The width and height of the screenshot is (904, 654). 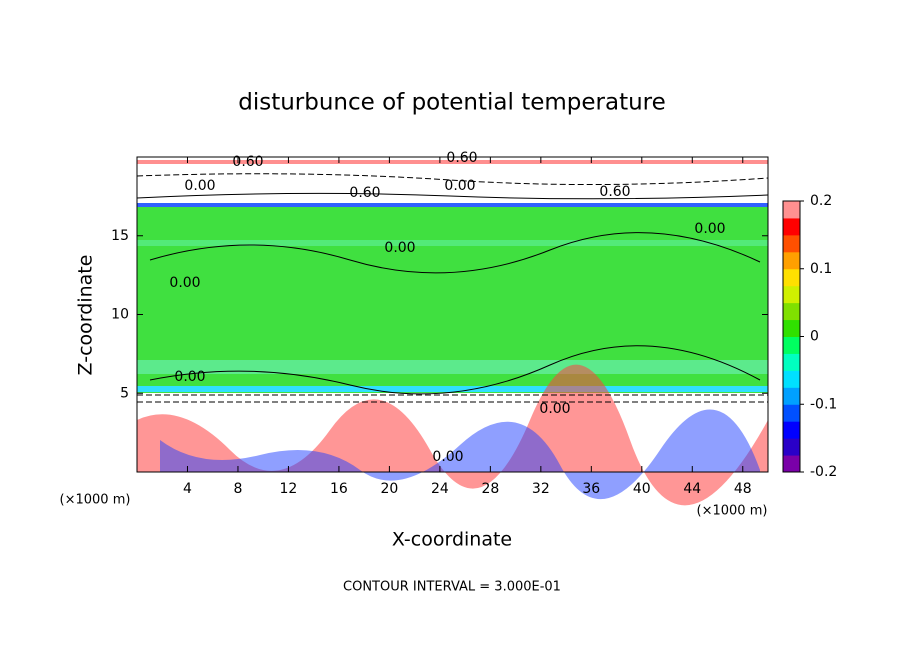 What do you see at coordinates (692, 489) in the screenshot?
I see `x-tick-label: 44` at bounding box center [692, 489].